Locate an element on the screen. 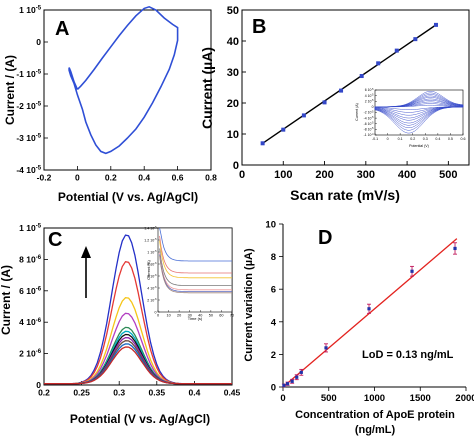 This screenshot has height=440, width=474. y-tick-label: 50 is located at coordinates (233, 11).